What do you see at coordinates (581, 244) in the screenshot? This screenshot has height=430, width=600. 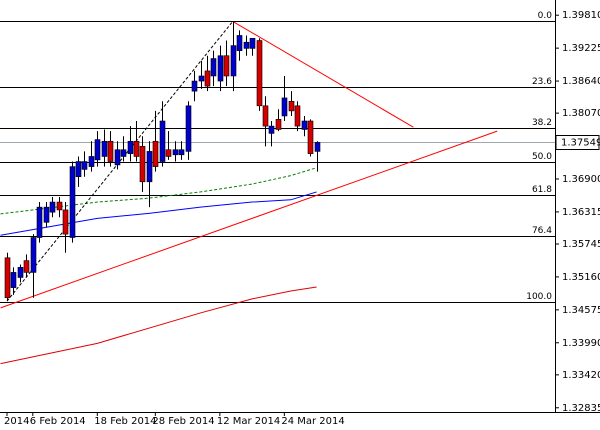 I see `y-tick-label: 1.35745` at bounding box center [581, 244].